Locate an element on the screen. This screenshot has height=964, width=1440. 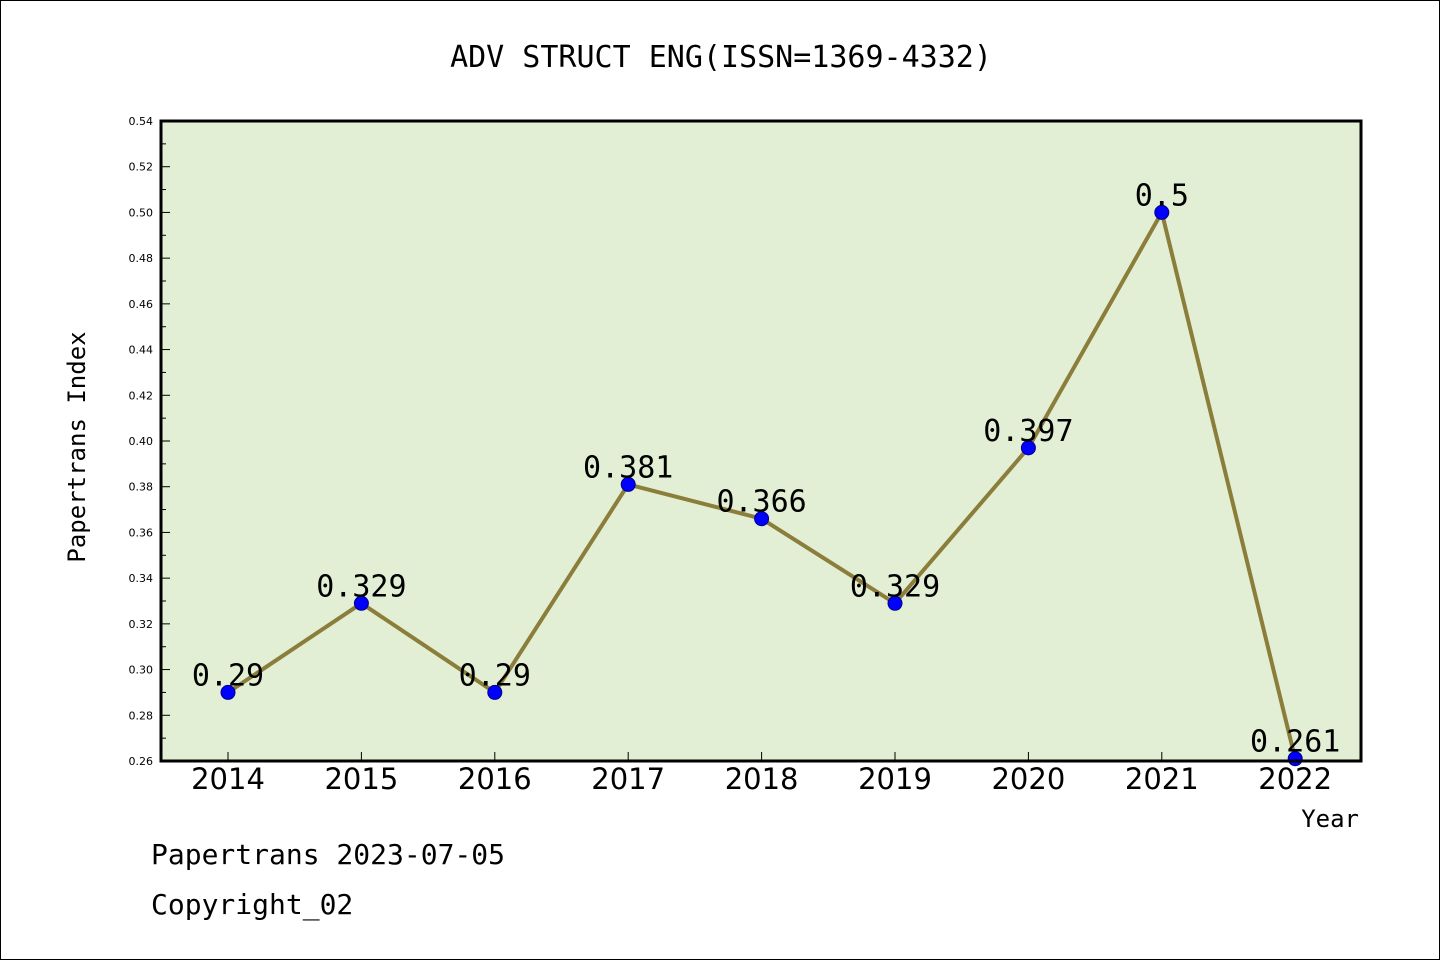
data-label: 0.397 is located at coordinates (1028, 431).